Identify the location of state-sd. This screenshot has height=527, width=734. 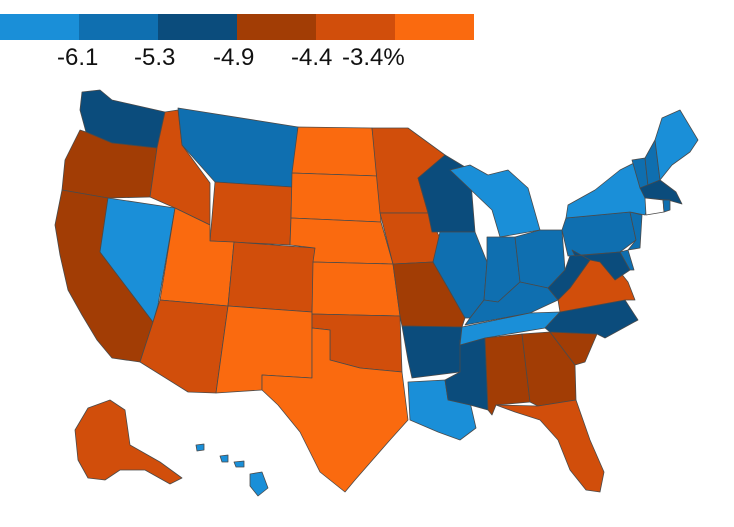
(336, 197).